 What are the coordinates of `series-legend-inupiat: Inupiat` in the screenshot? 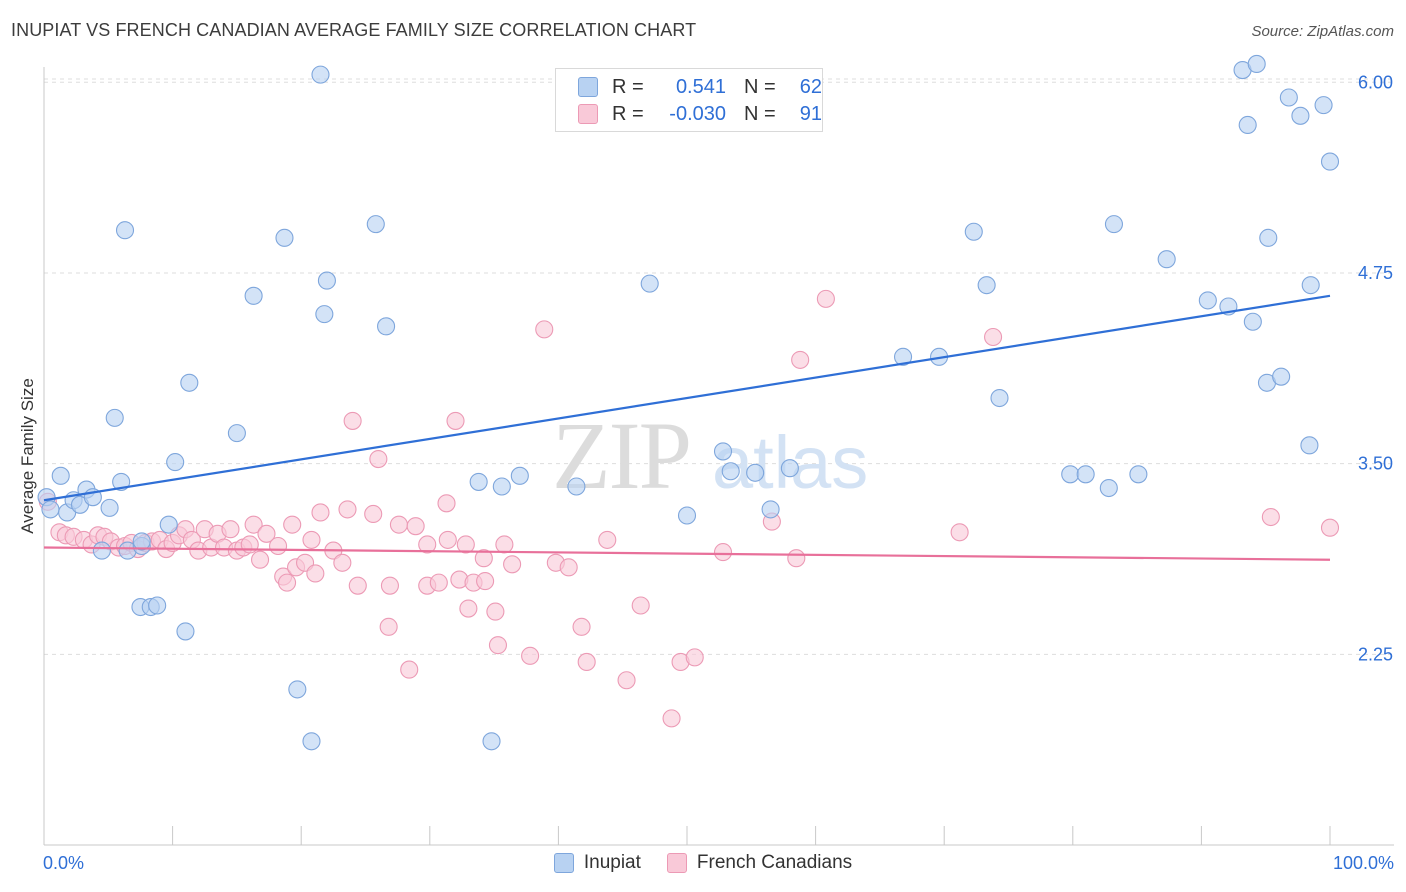 It's located at (597, 863).